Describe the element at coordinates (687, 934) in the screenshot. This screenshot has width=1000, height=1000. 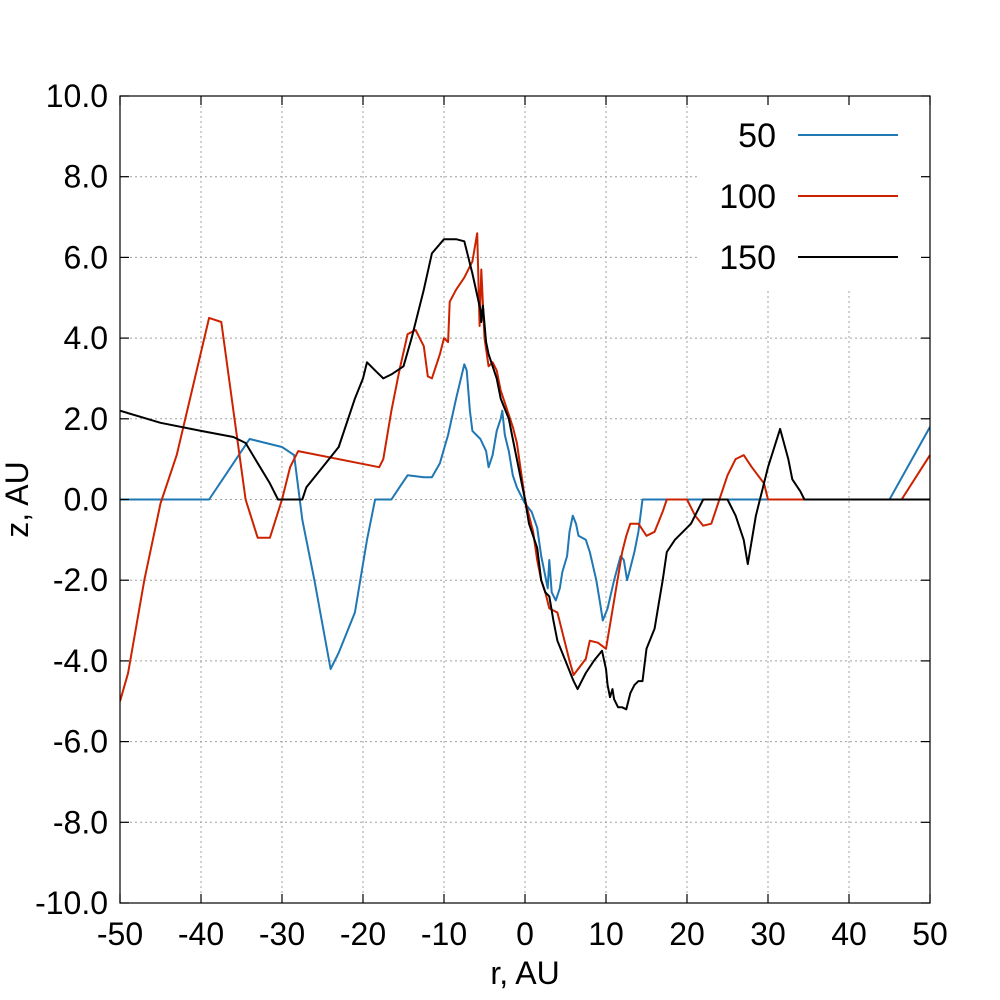
I see `x-tick-label: 20` at that location.